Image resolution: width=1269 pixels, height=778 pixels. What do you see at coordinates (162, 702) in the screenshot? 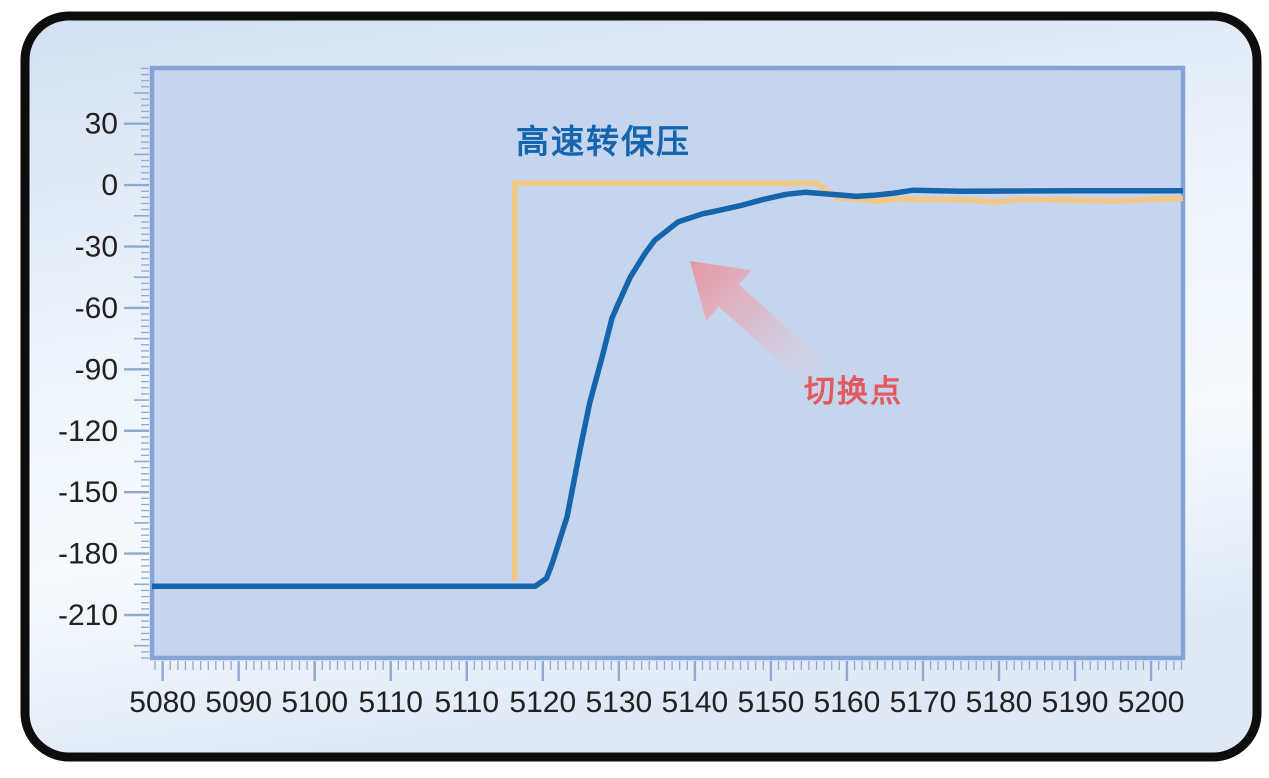
I see `x-tick-label: 5080` at bounding box center [162, 702].